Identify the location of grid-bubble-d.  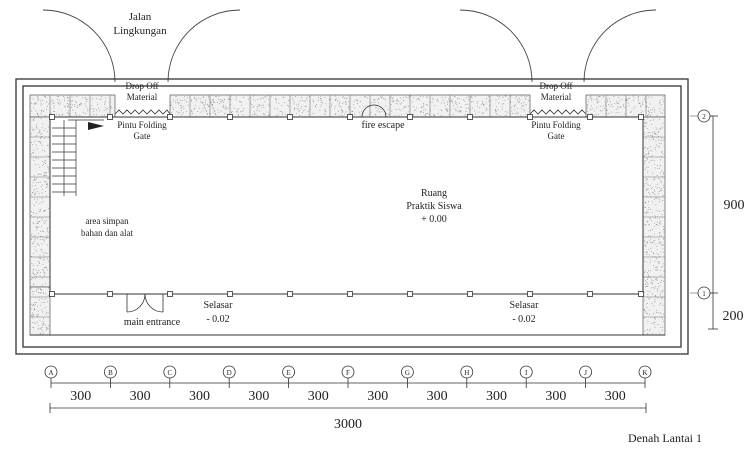
(229, 372).